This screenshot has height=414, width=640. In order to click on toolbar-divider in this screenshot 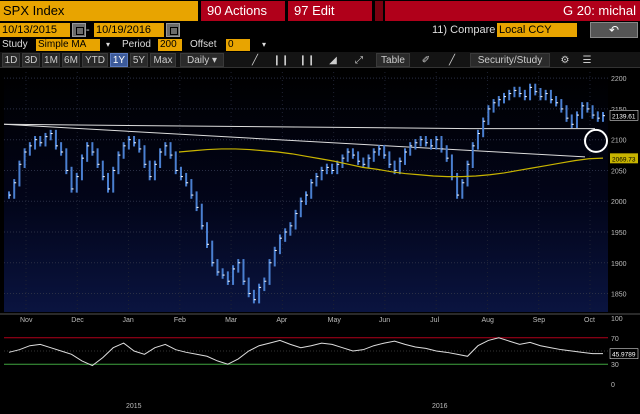, I will do `click(379, 11)`.